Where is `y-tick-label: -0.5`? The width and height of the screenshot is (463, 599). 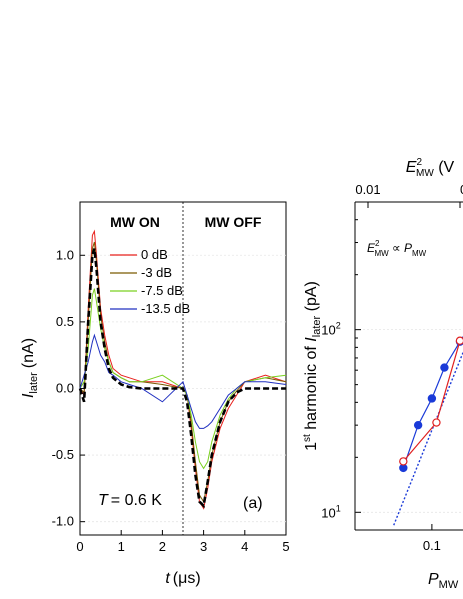
y-tick-label: -0.5 is located at coordinates (63, 454).